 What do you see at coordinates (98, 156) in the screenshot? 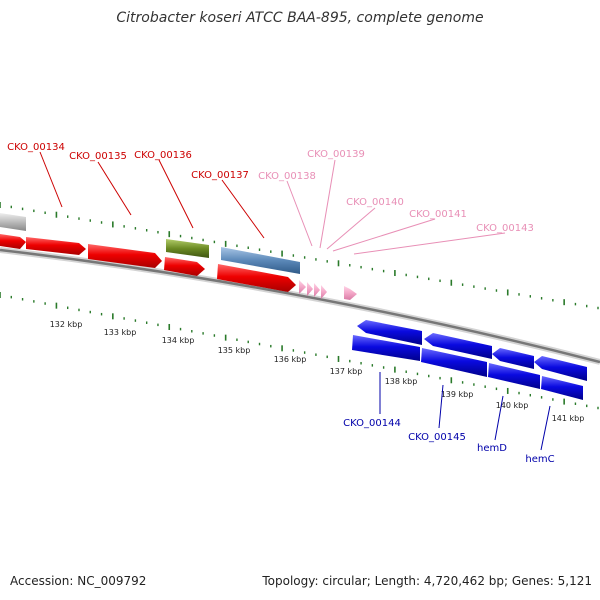
I see `gene-label: CKO_00135` at bounding box center [98, 156].